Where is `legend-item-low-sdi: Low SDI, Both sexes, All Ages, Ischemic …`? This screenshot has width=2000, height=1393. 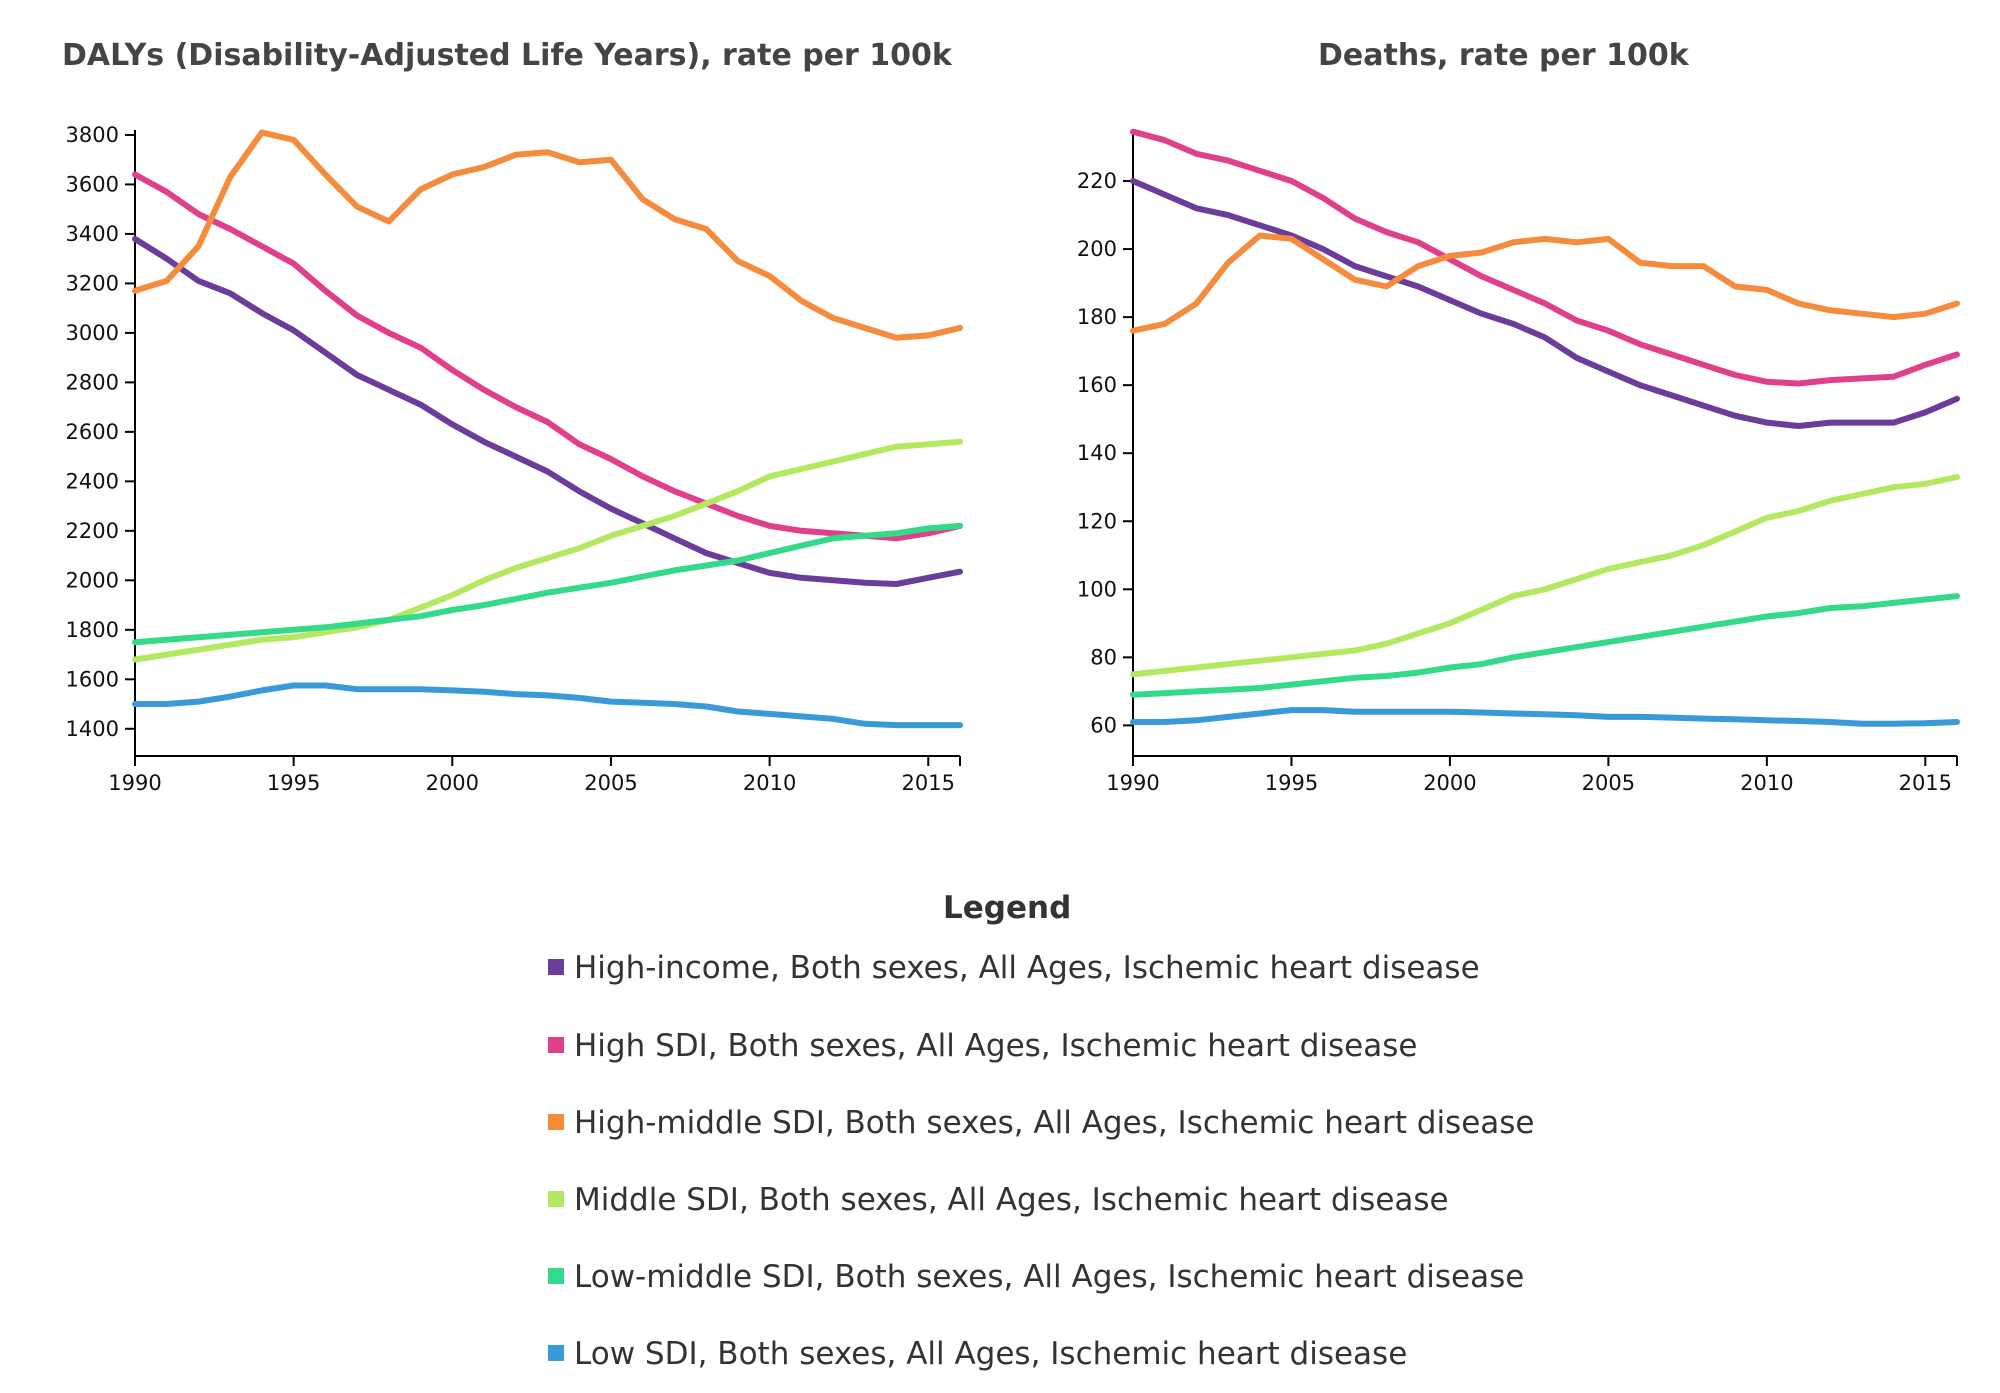 legend-item-low-sdi: Low SDI, Both sexes, All Ages, Ischemic … is located at coordinates (977, 1354).